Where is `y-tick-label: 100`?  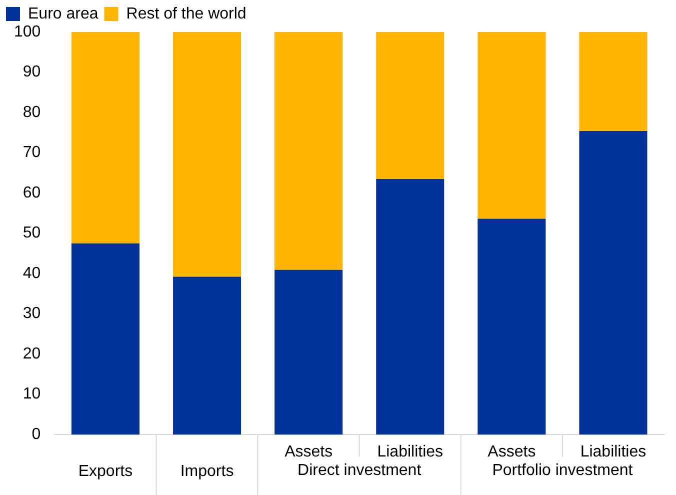 y-tick-label: 100 is located at coordinates (27, 31).